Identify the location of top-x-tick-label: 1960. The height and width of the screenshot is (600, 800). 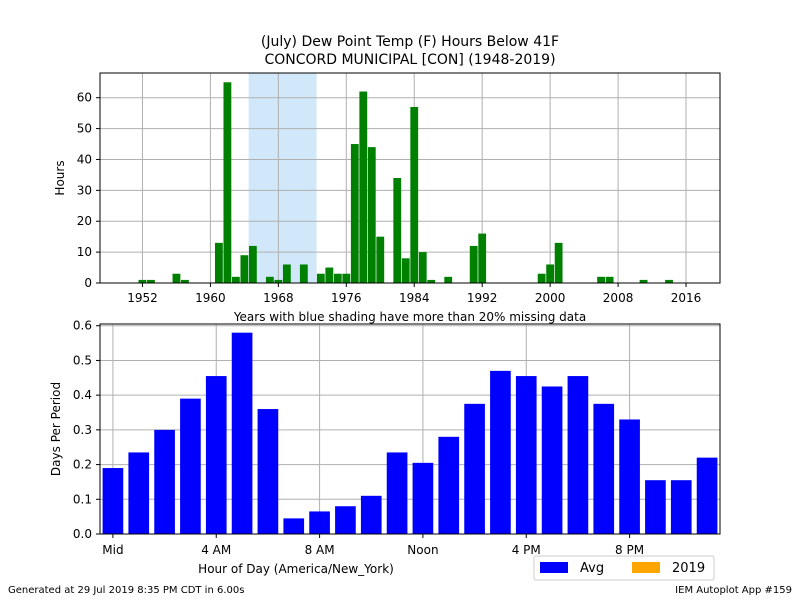
(210, 298).